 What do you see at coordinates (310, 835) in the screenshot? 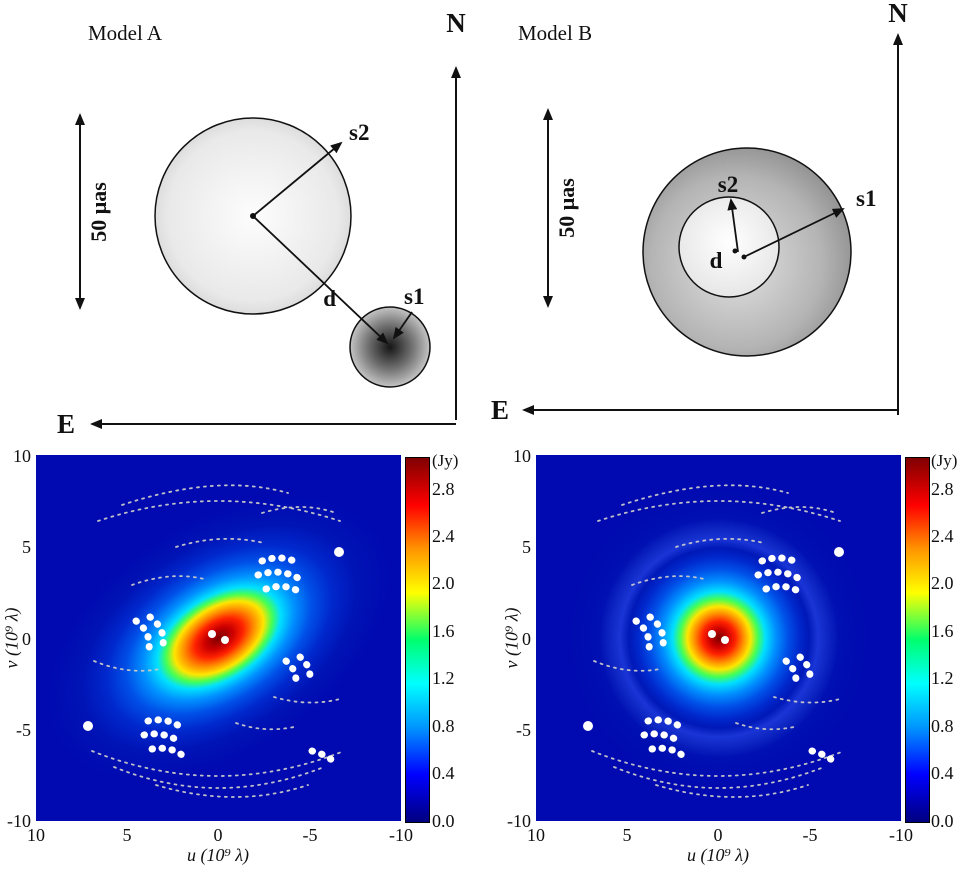
I see `plot-a-xtick: -5` at bounding box center [310, 835].